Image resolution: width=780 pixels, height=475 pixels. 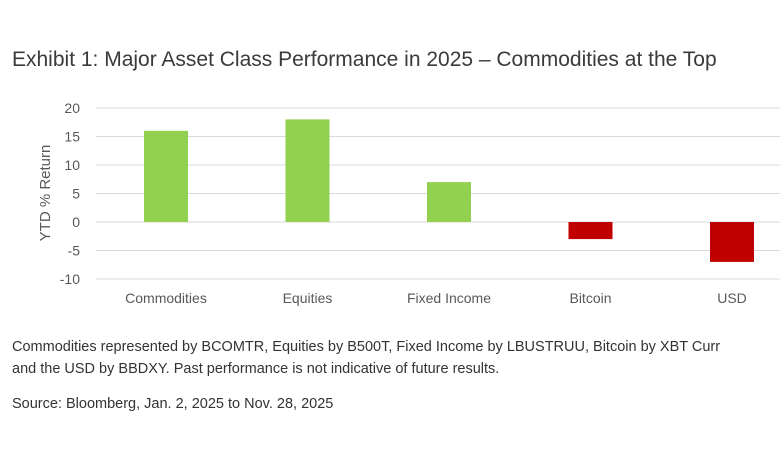 I want to click on y-tick-label: 5, so click(x=76, y=194).